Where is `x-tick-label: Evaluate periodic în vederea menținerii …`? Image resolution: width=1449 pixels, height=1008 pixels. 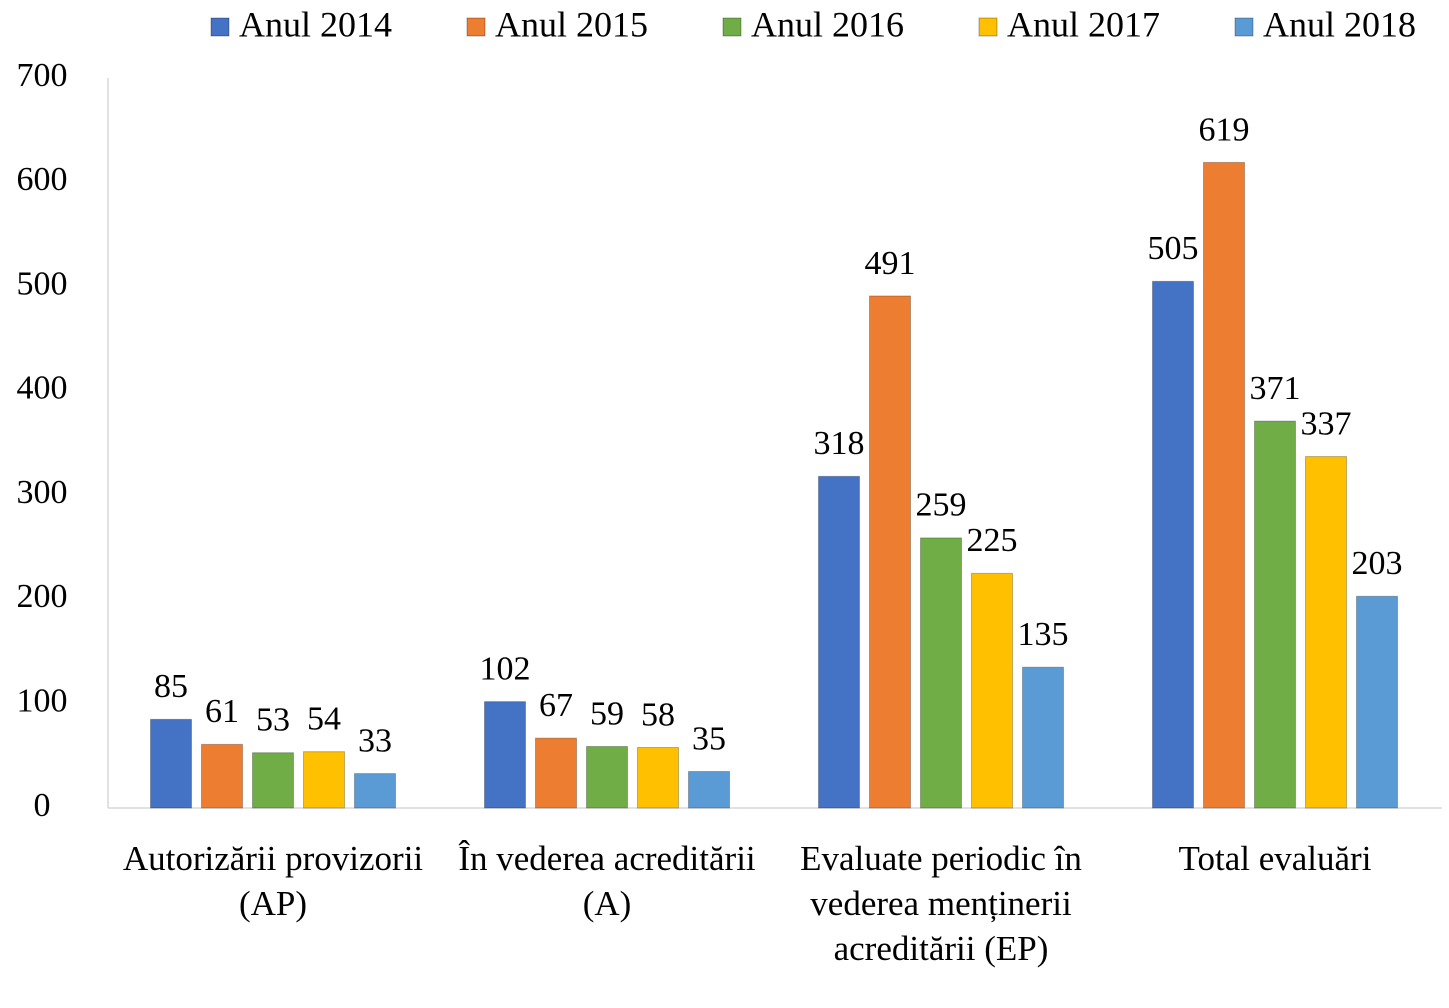 x-tick-label: Evaluate periodic în vederea menținerii … is located at coordinates (941, 903).